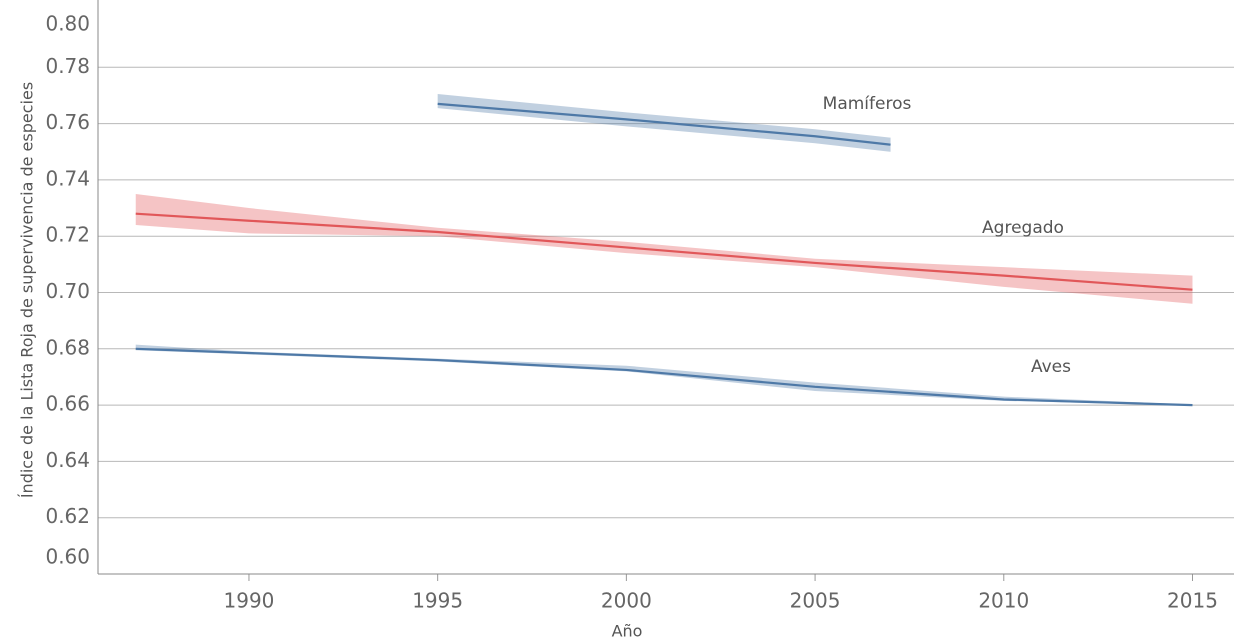 The image size is (1234, 642). Describe the element at coordinates (67, 235) in the screenshot. I see `y-tick-label: 0.72` at that location.